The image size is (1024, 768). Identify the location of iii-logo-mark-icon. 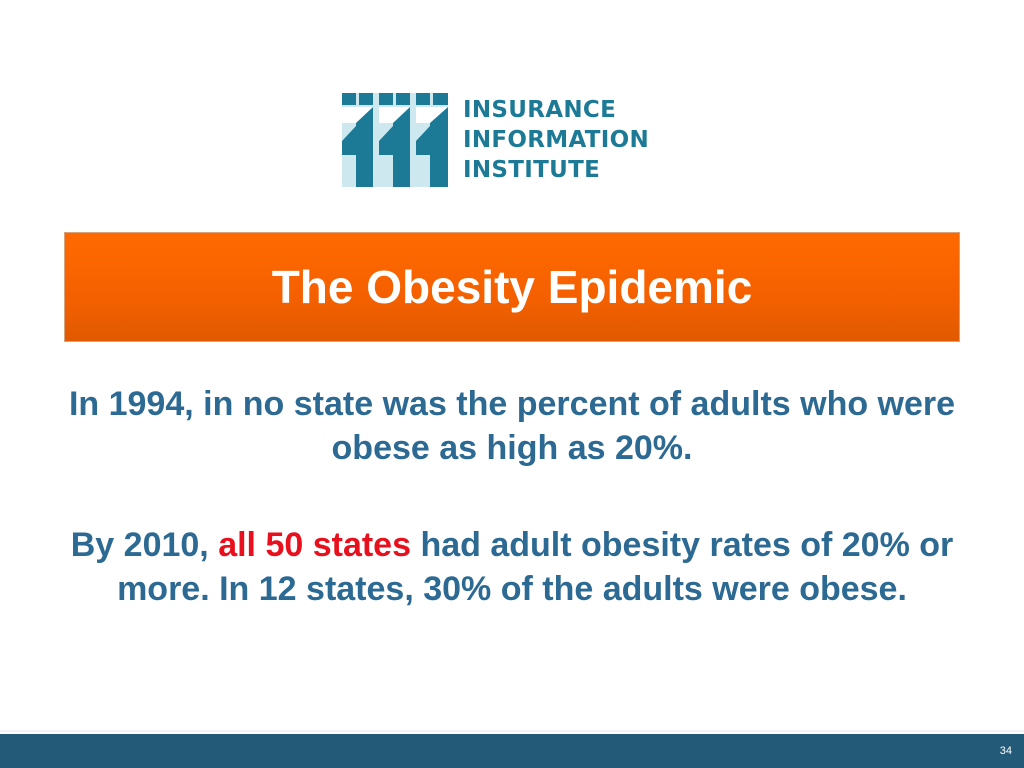
(395, 140).